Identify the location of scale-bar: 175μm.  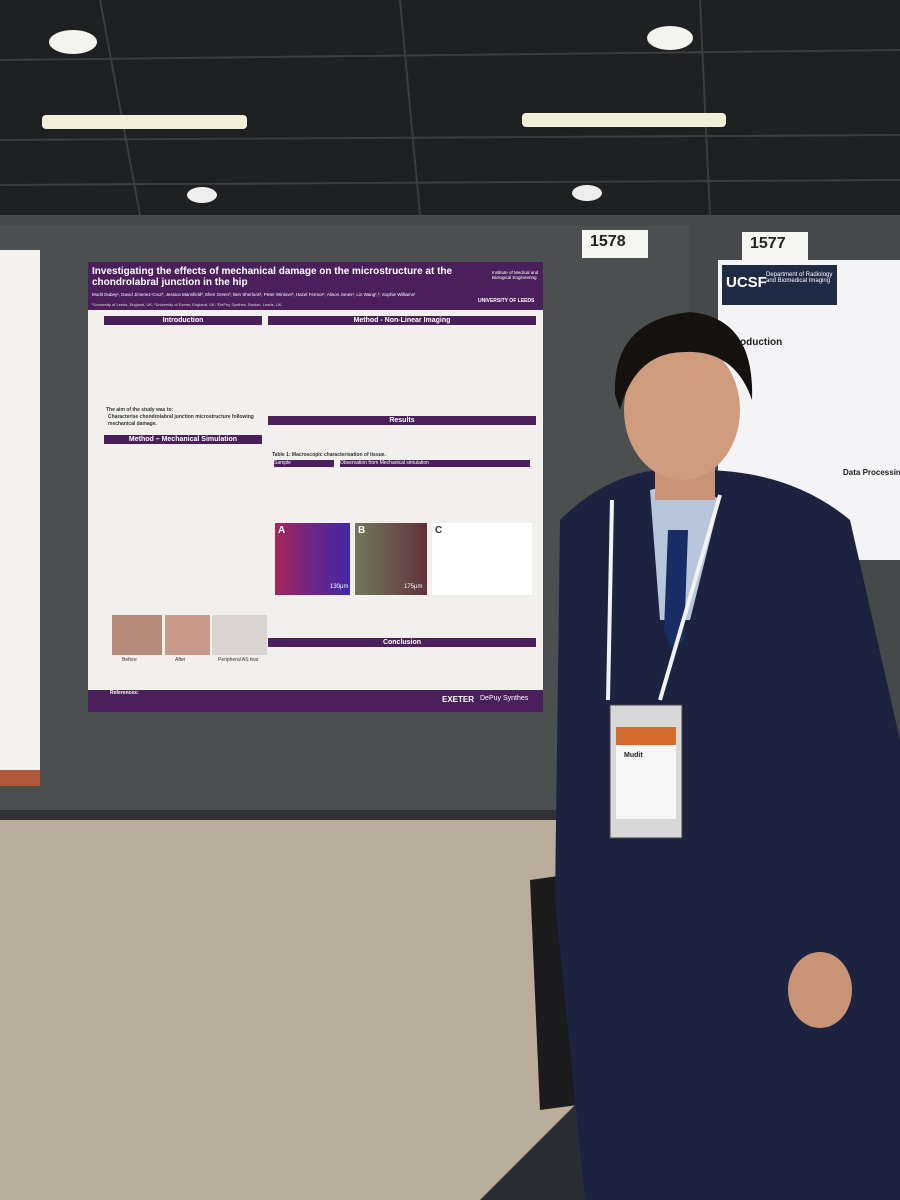
(413, 587).